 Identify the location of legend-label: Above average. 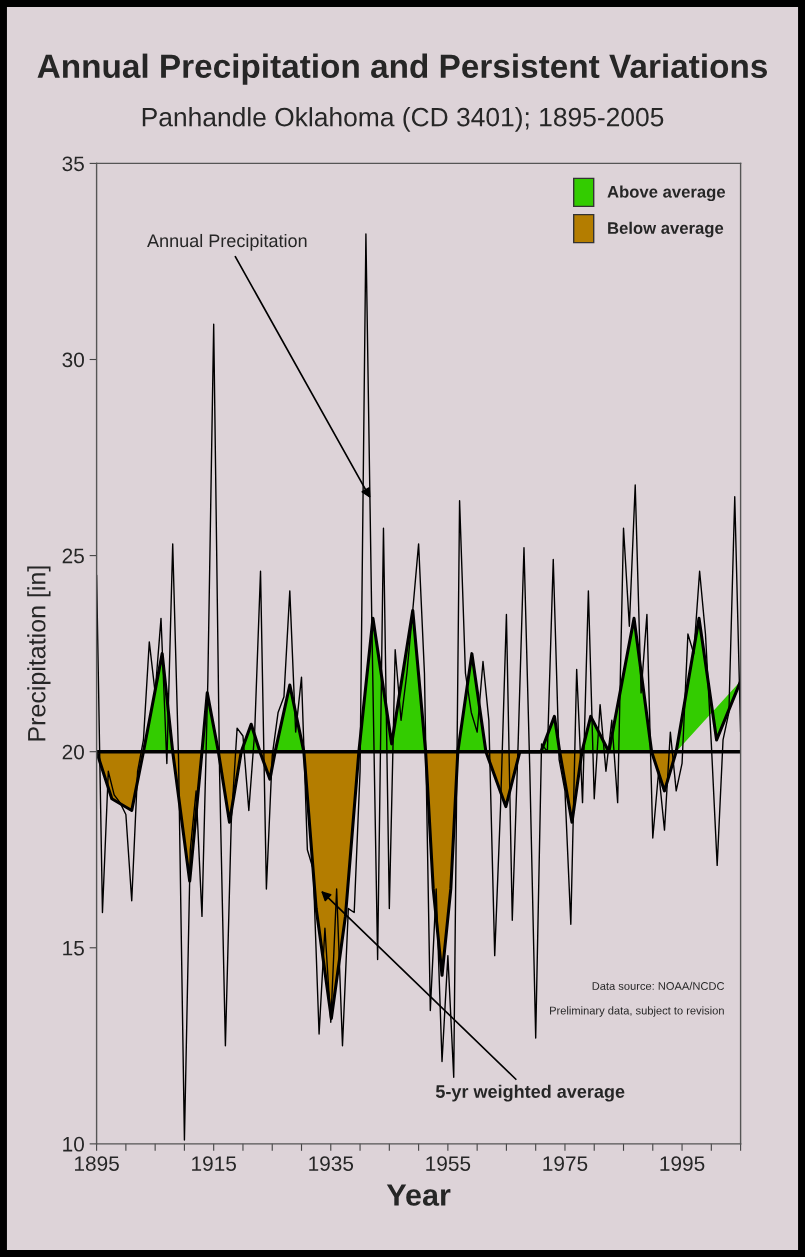
(666, 193).